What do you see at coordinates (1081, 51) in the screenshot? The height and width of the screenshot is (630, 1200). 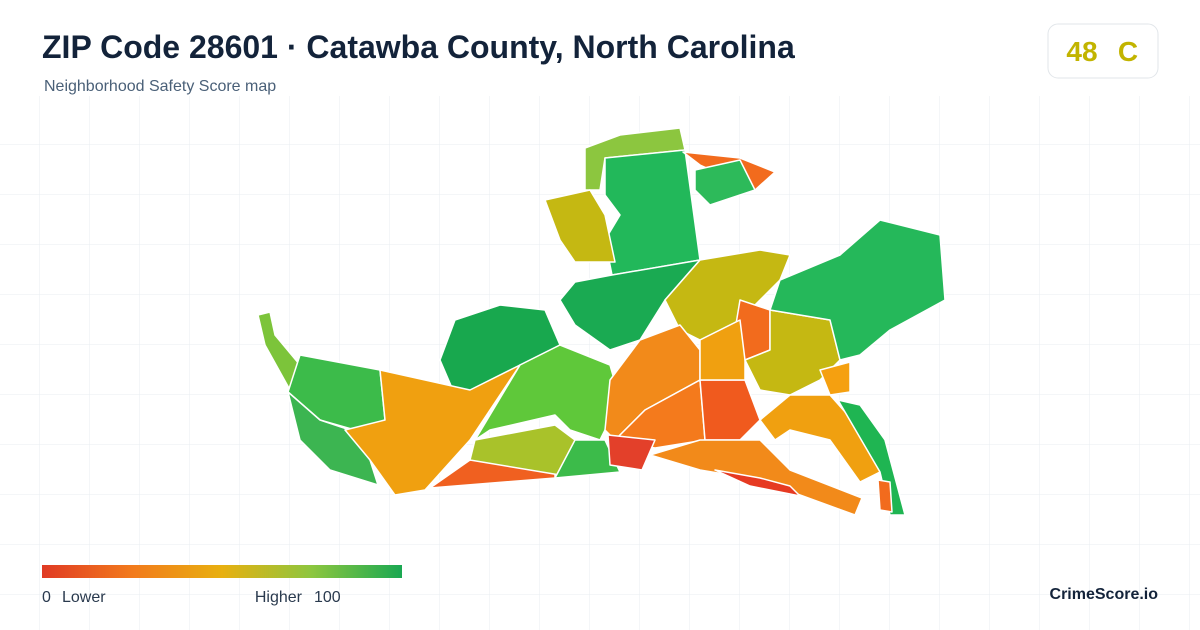 I see `score-value: 48` at bounding box center [1081, 51].